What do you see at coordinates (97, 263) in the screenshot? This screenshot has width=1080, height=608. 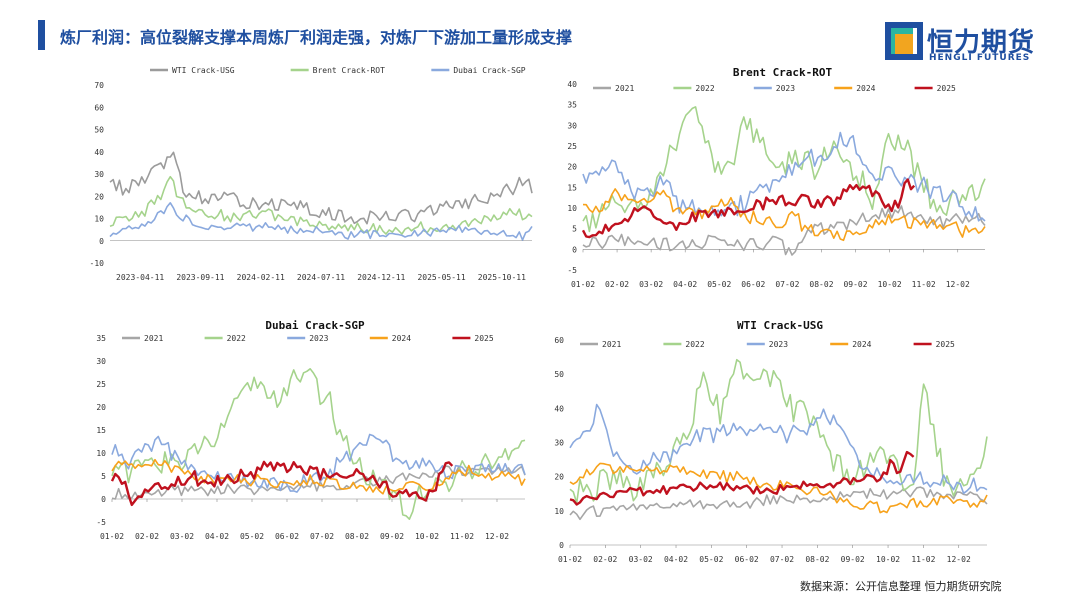 I see `y-tick-label: -10` at bounding box center [97, 263].